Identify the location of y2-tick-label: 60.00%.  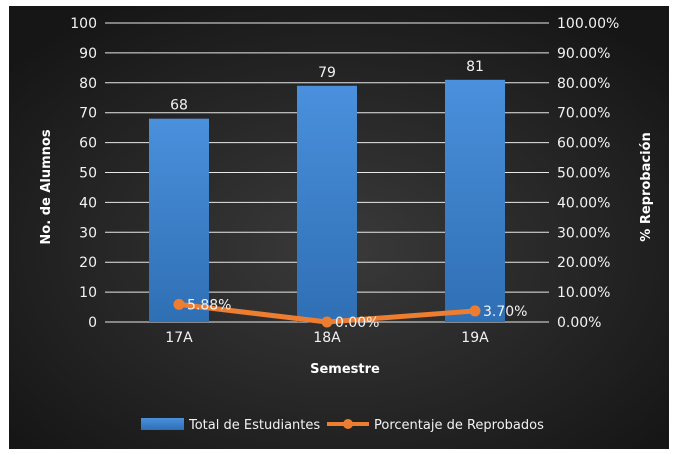
(583, 144).